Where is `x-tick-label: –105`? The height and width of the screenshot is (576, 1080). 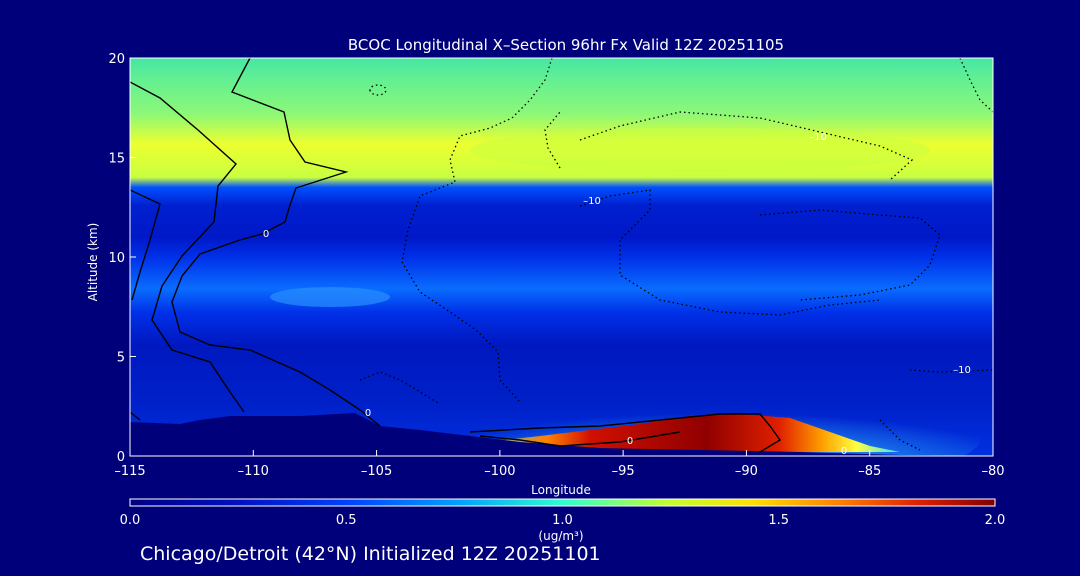
x-tick-label: –105 is located at coordinates (376, 471).